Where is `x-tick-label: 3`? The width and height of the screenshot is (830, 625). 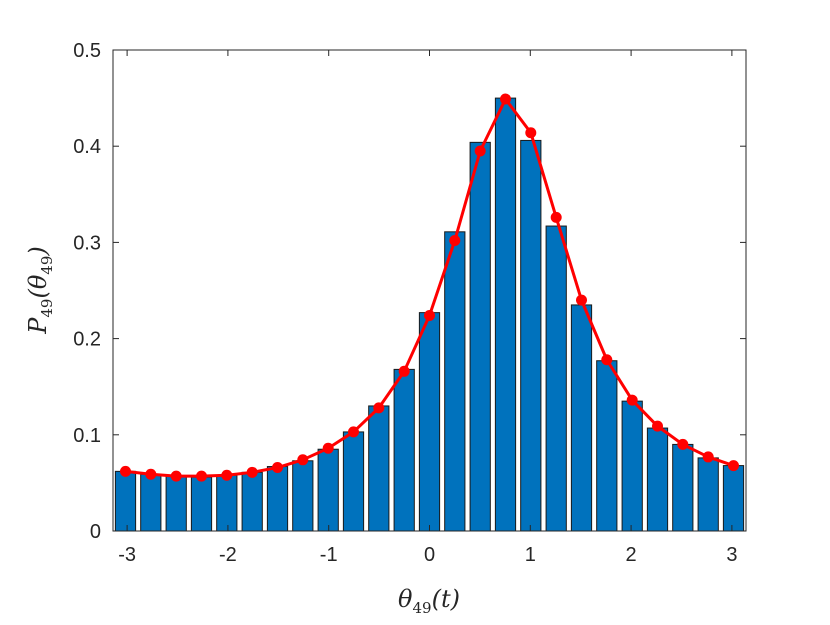
x-tick-label: 3 is located at coordinates (731, 555).